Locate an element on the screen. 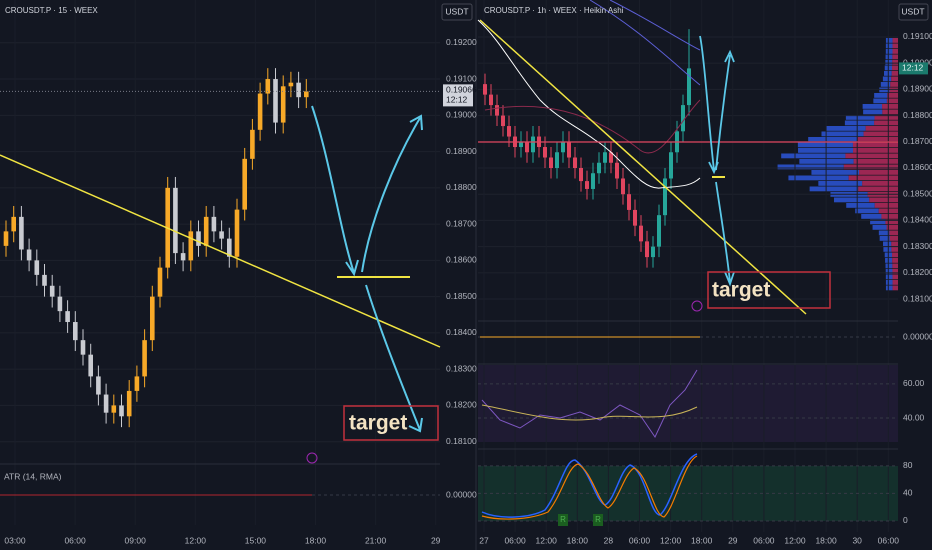 The width and height of the screenshot is (932, 550). x-tick-label: 03:00 is located at coordinates (15, 540).